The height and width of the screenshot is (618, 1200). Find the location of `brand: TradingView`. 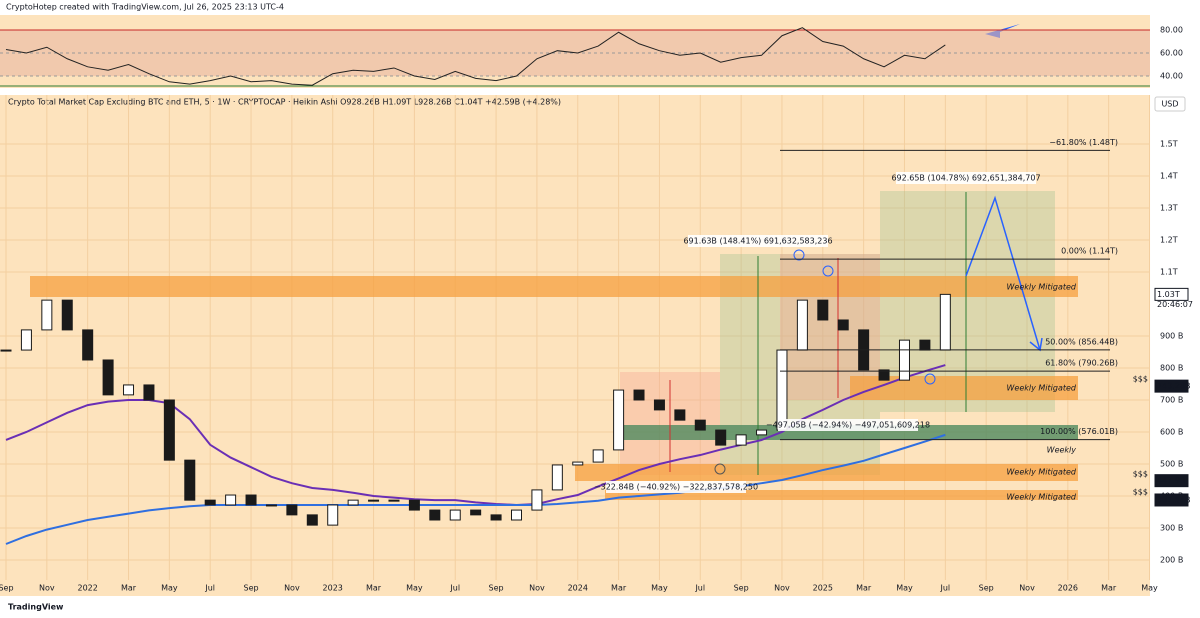

brand: TradingView is located at coordinates (36, 607).